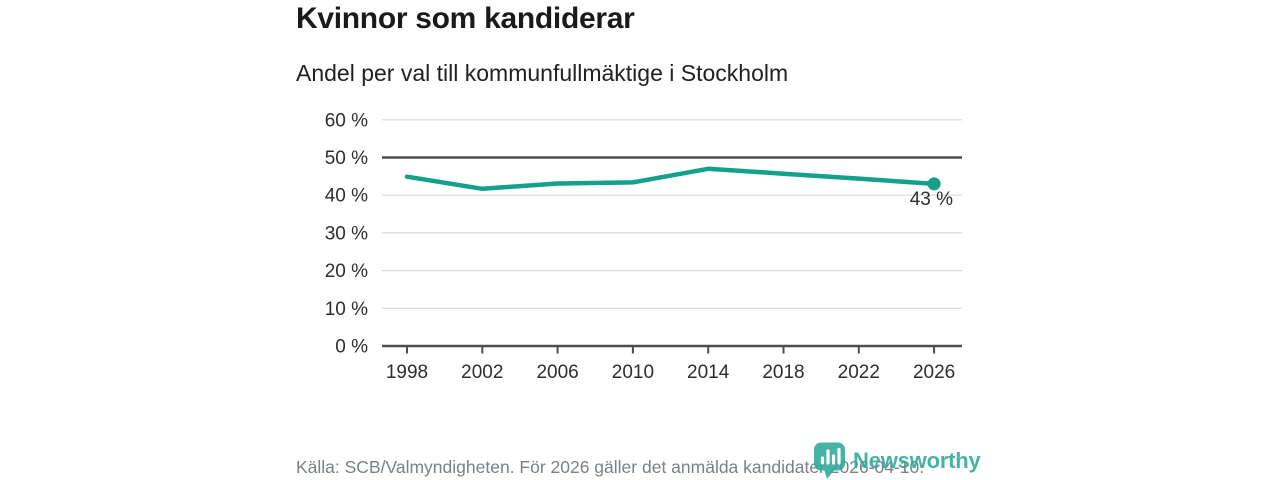 This screenshot has width=1280, height=480. Describe the element at coordinates (482, 372) in the screenshot. I see `x-axis-label: 2002` at that location.